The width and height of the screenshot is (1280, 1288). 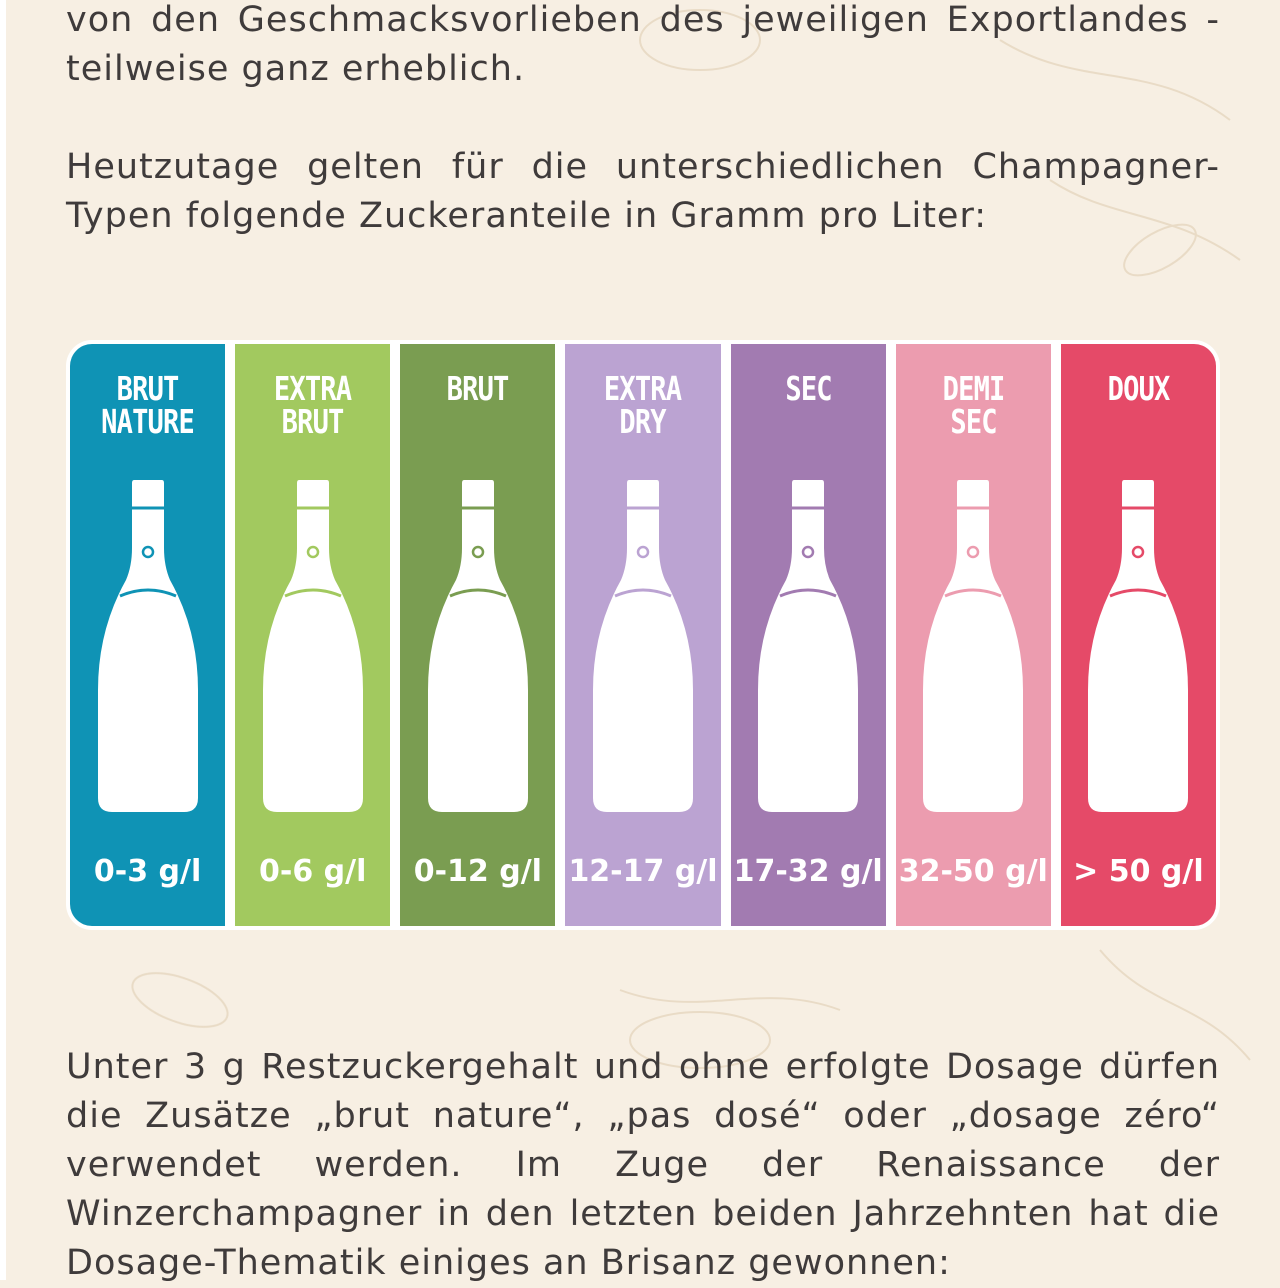 What do you see at coordinates (973, 405) in the screenshot?
I see `sweetness-type-label: DEMI SEC` at bounding box center [973, 405].